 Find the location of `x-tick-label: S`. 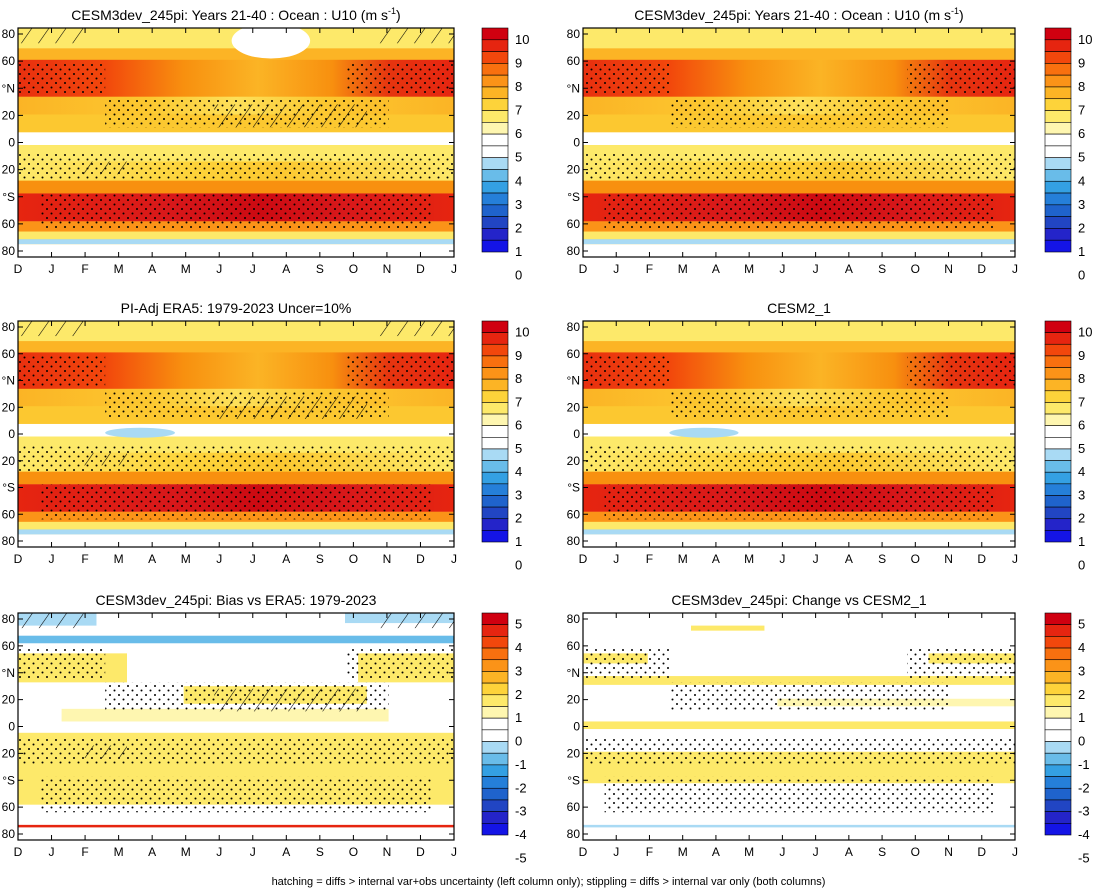

x-tick-label: S is located at coordinates (320, 559).